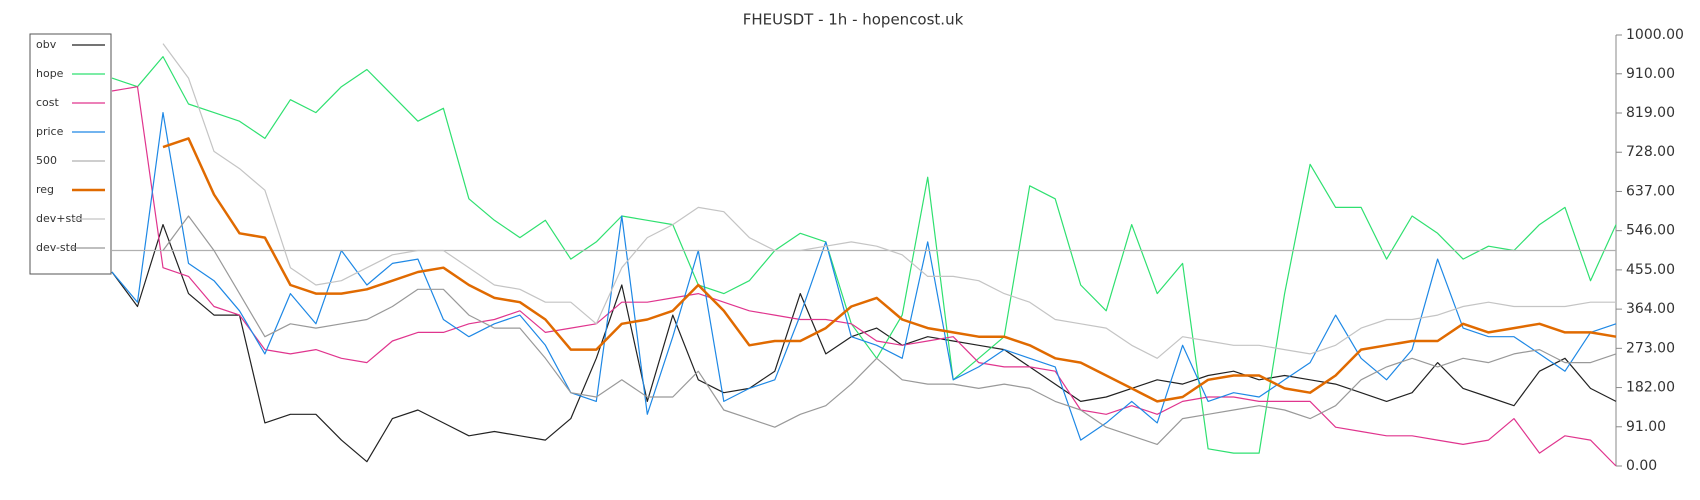 This screenshot has height=500, width=1700. I want to click on y-tick-label: 819.00, so click(1650, 113).